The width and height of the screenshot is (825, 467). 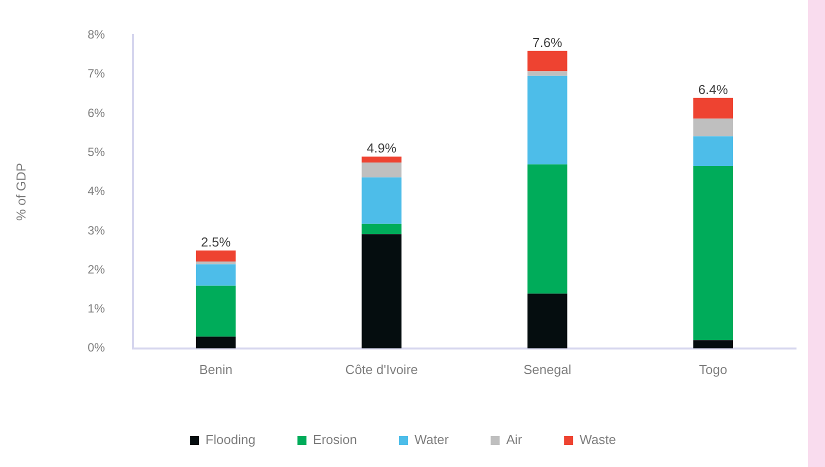 What do you see at coordinates (598, 440) in the screenshot?
I see `legend-label: Waste` at bounding box center [598, 440].